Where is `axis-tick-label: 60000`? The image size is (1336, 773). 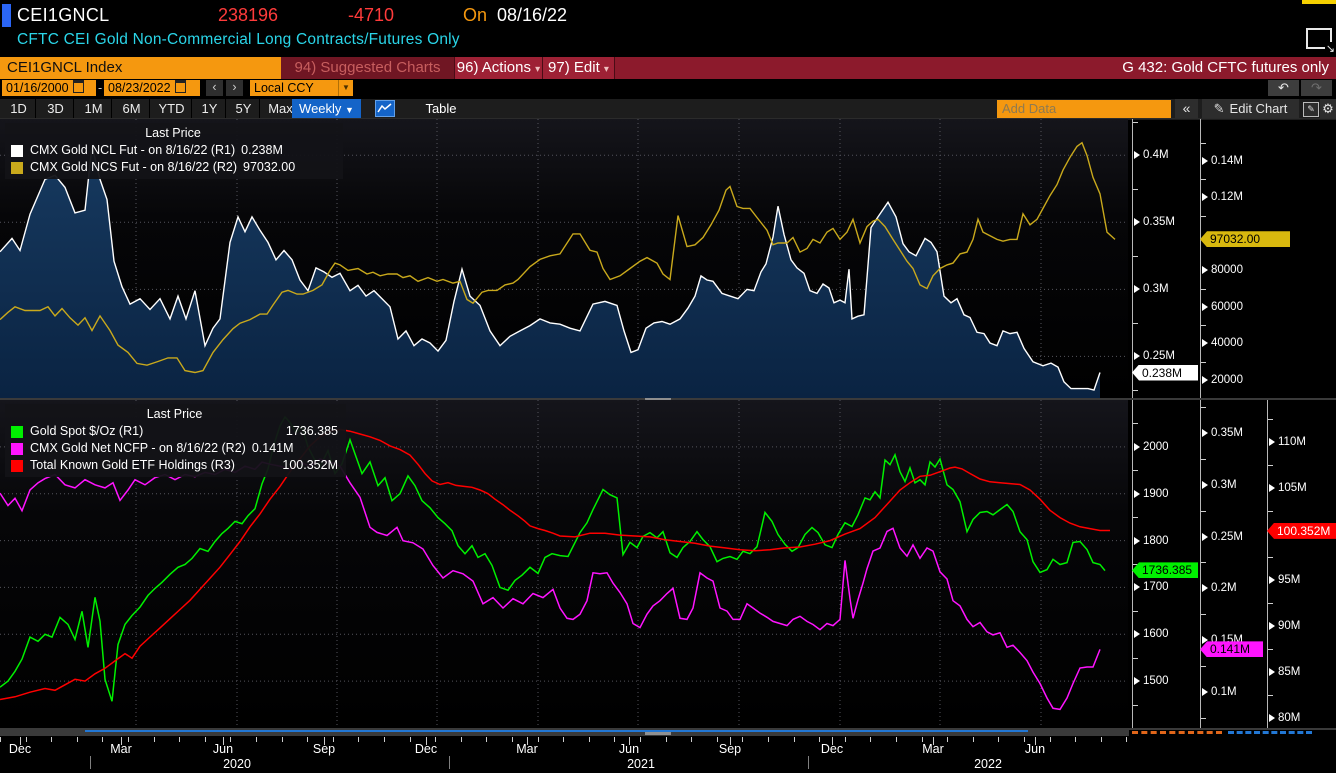 axis-tick-label: 60000 is located at coordinates (1222, 307).